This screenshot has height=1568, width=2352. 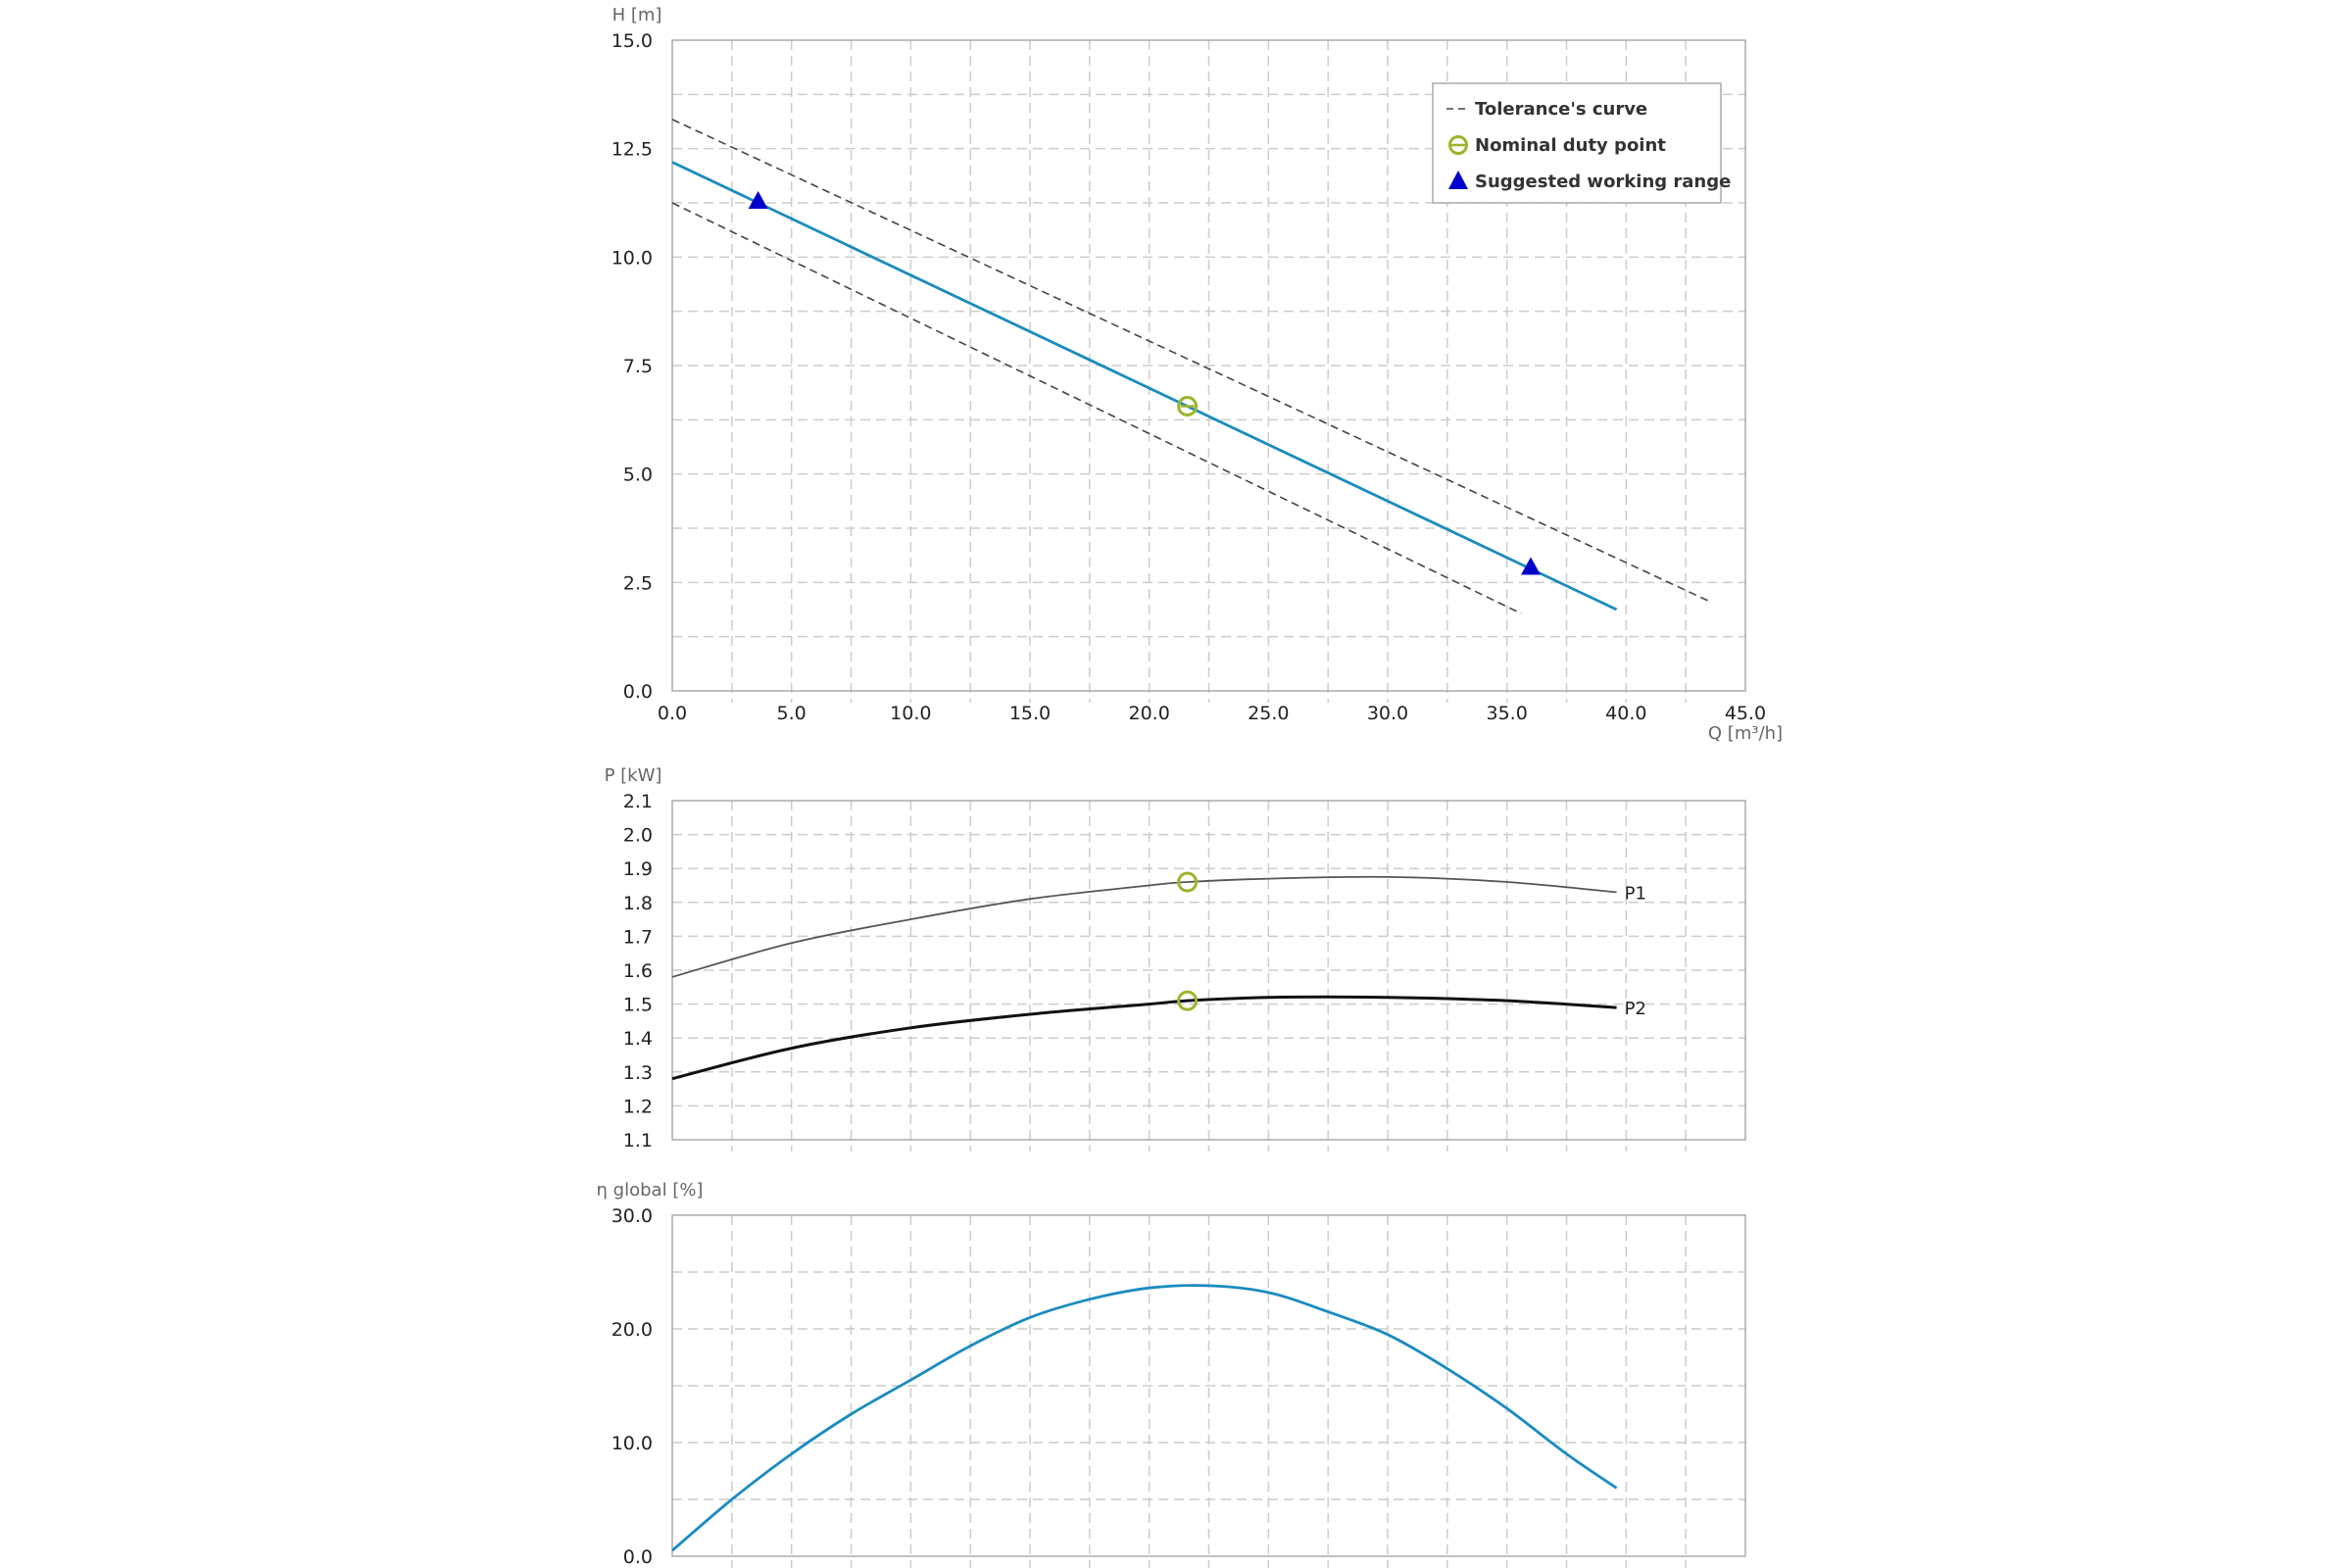 I want to click on y-axis-label: P [kW], so click(x=633, y=775).